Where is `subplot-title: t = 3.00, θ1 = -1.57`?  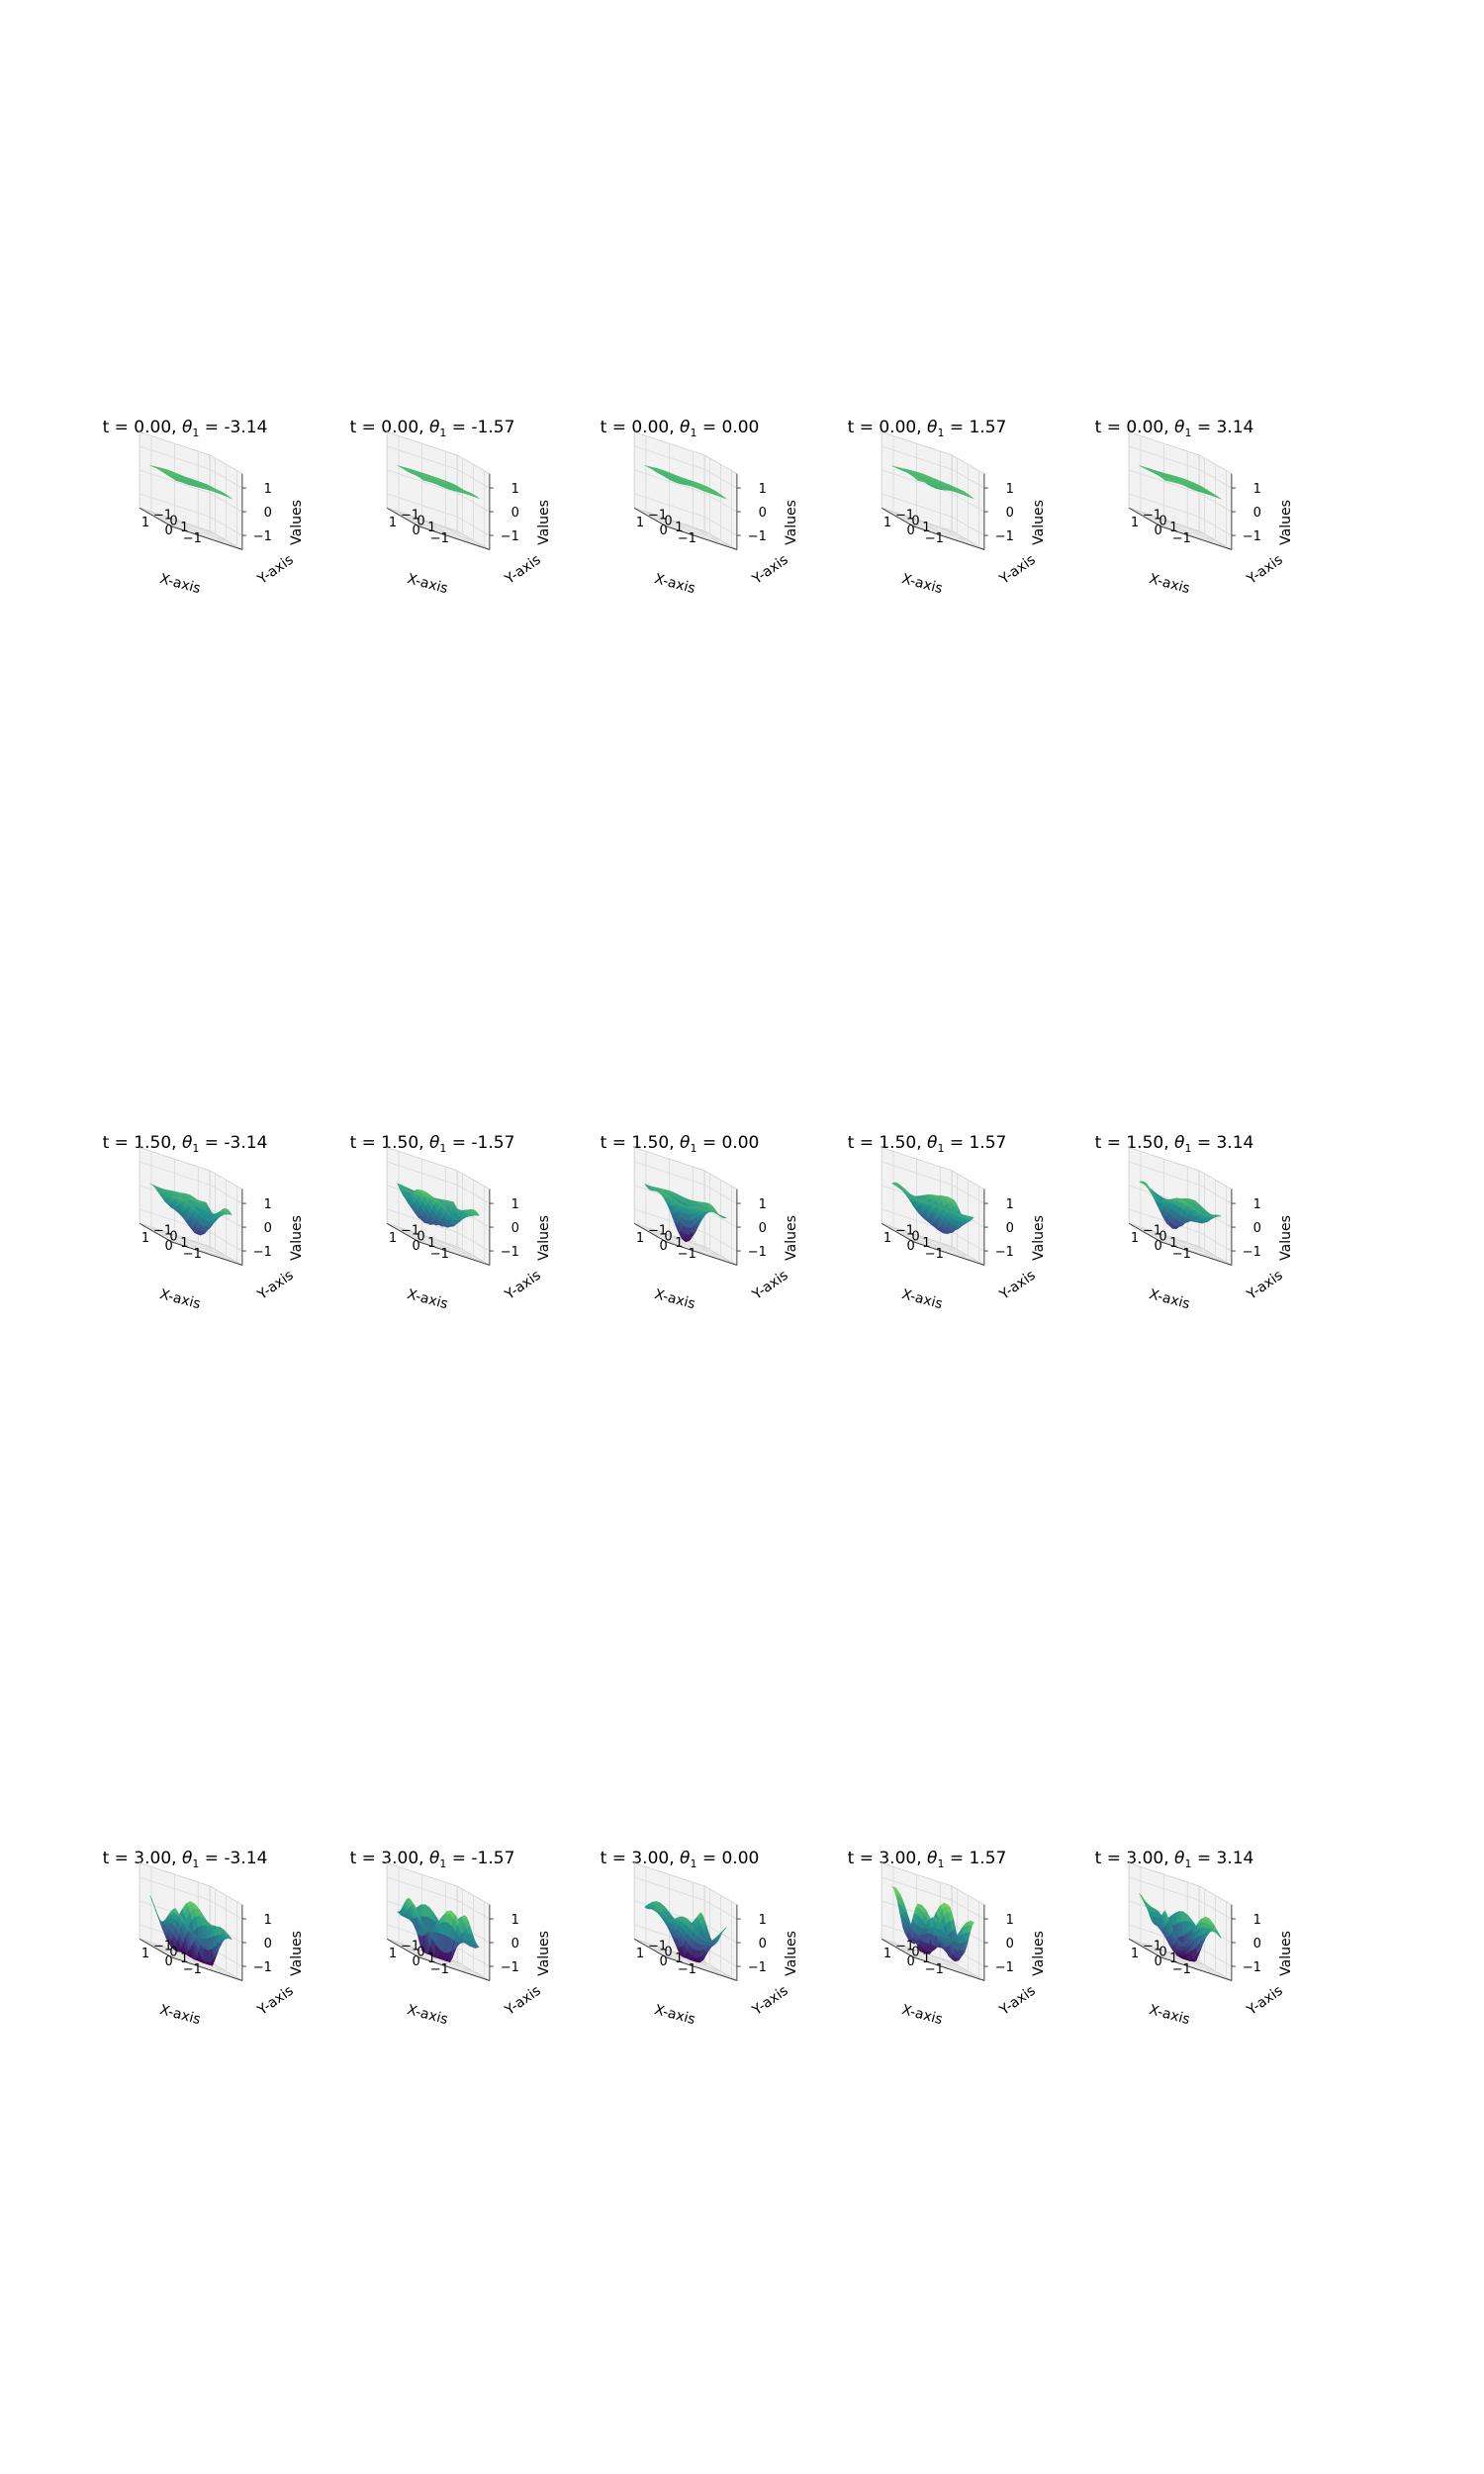
subplot-title: t = 3.00, θ1 = -1.57 is located at coordinates (432, 1859).